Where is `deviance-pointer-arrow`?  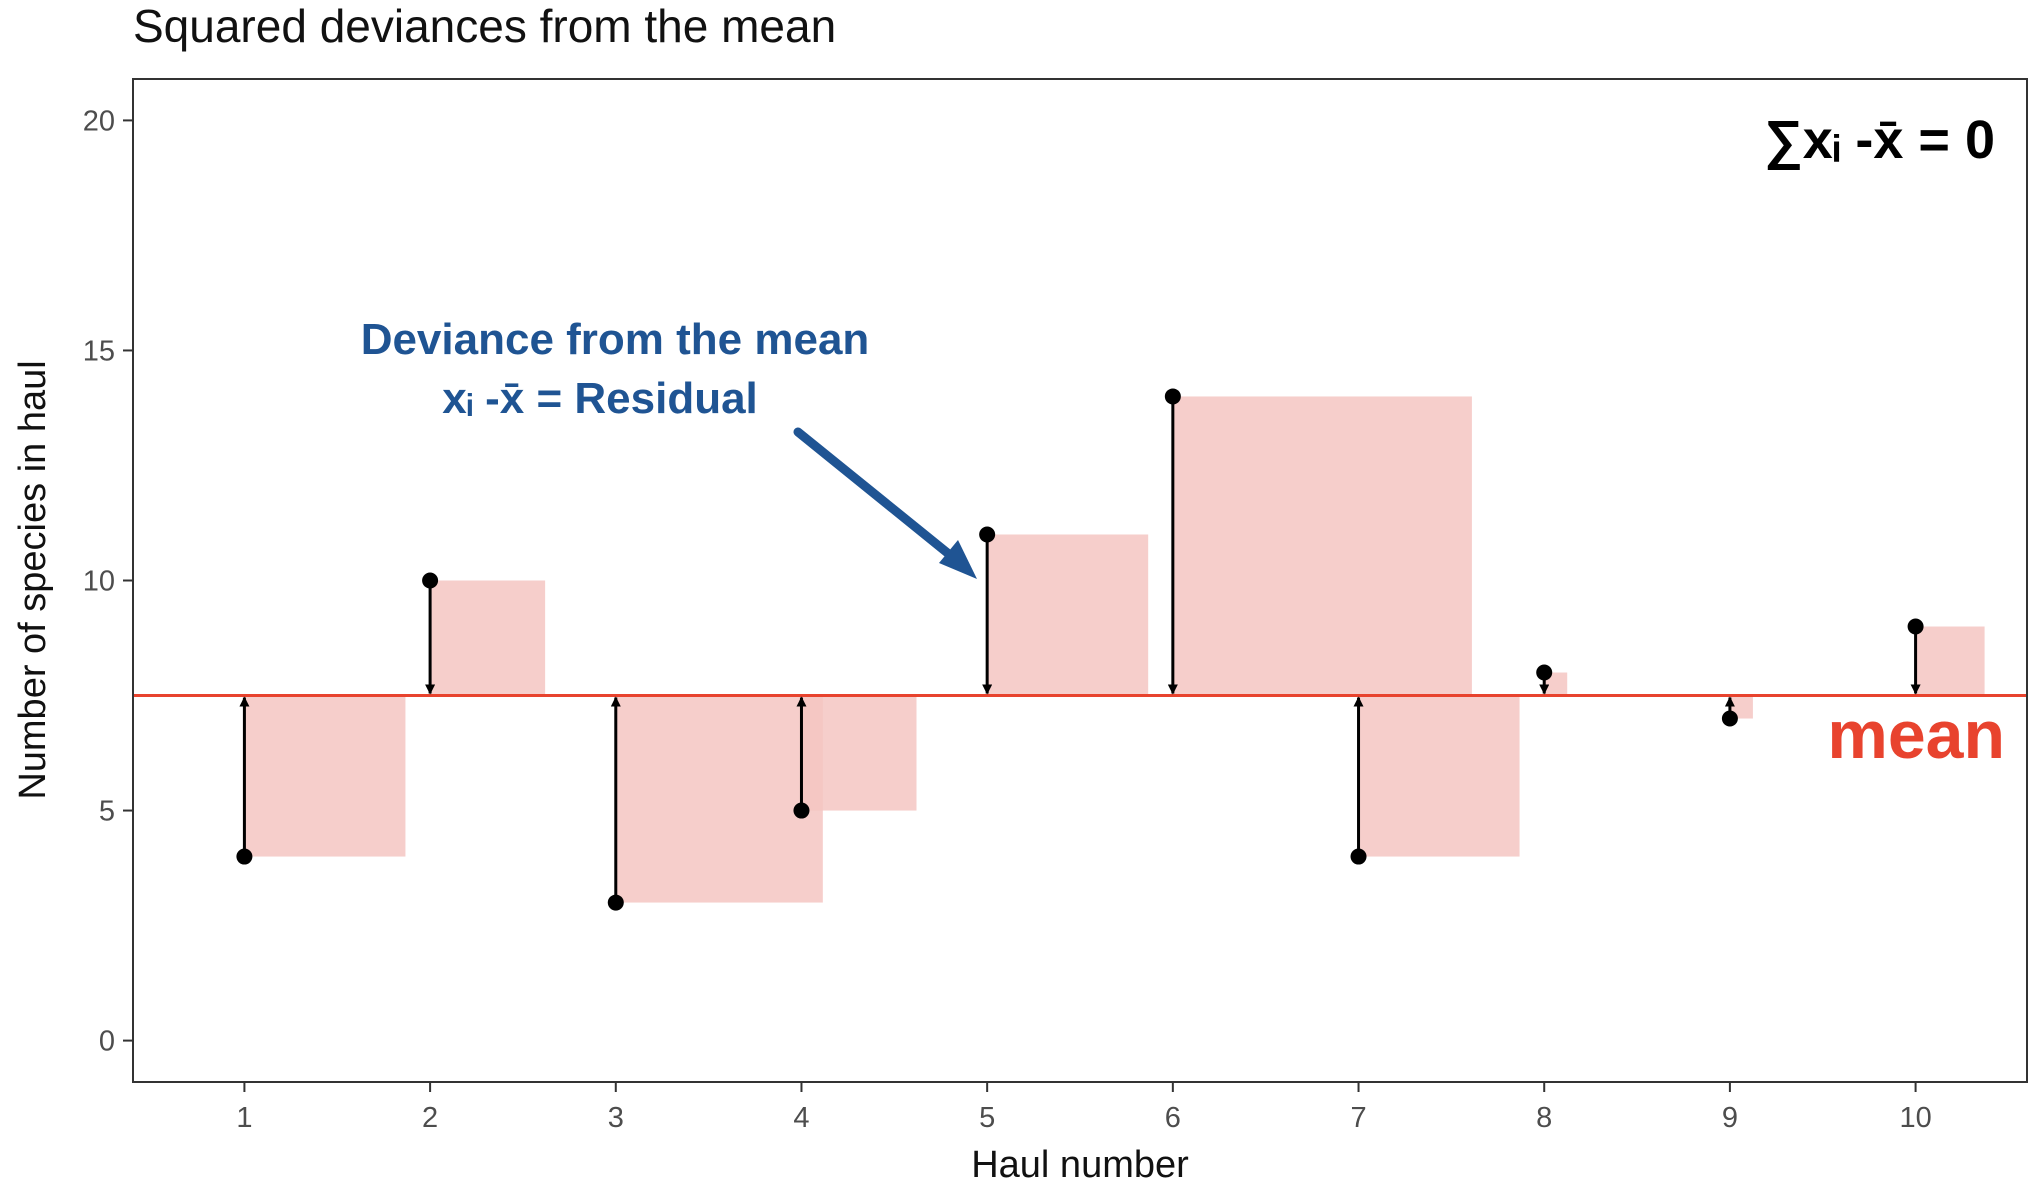
deviance-pointer-arrow is located at coordinates (885, 503).